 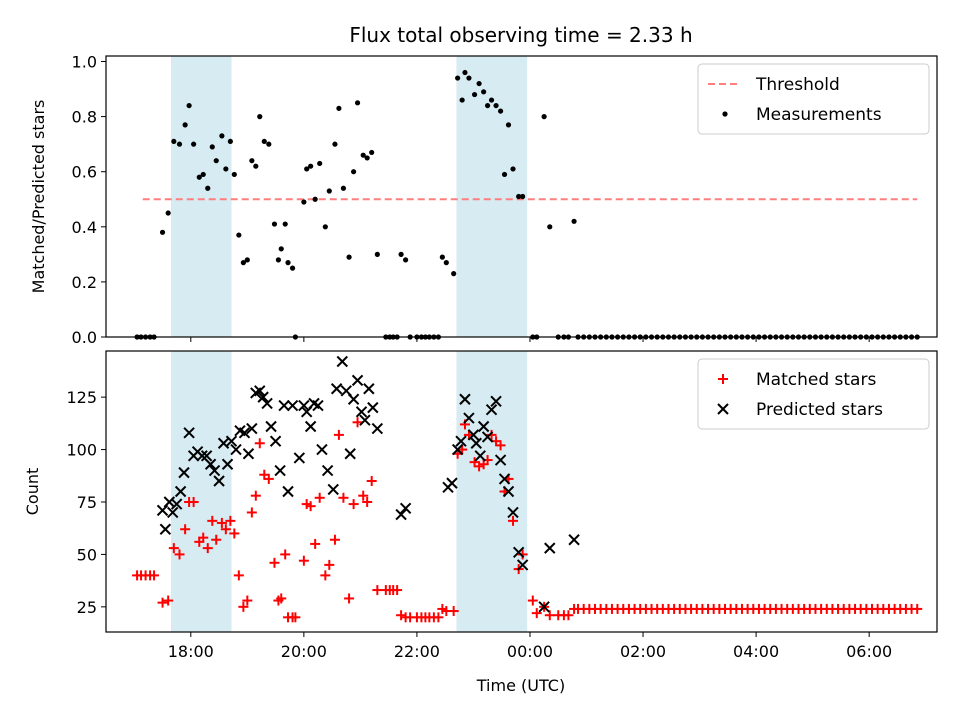 I want to click on y-tick-label: 0.8, so click(x=84, y=117).